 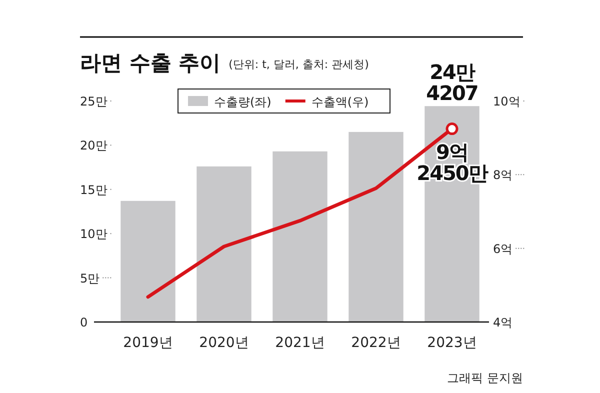 I want to click on x-tick-label: 2023년, so click(x=452, y=343).